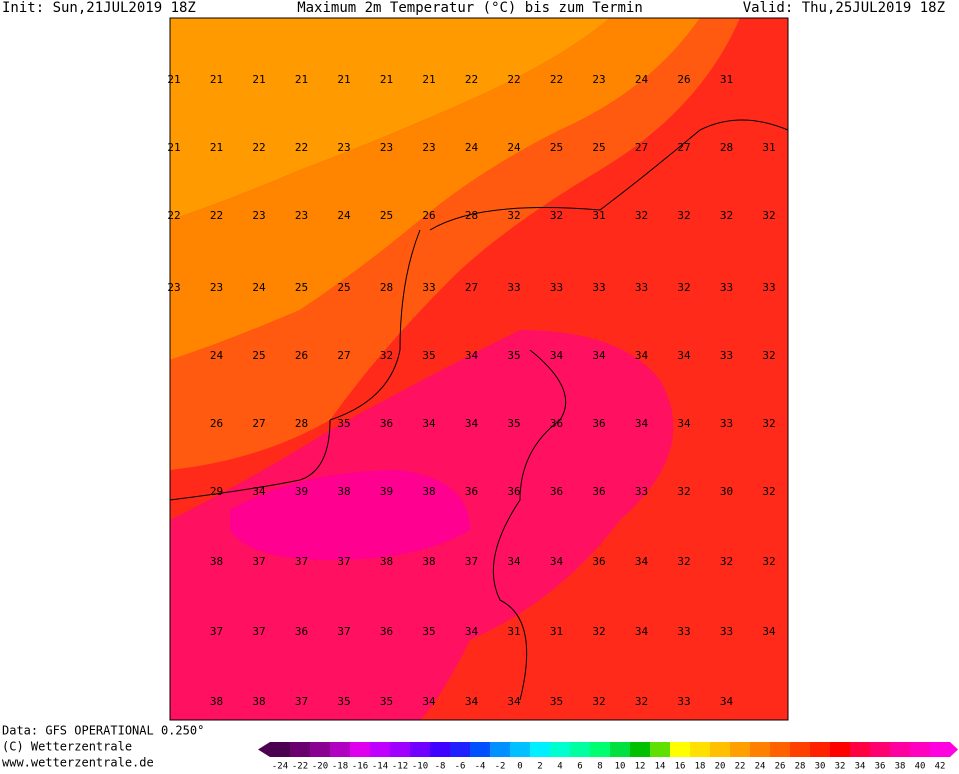 The height and width of the screenshot is (774, 959). What do you see at coordinates (280, 766) in the screenshot?
I see `colorbar-label: -24` at bounding box center [280, 766].